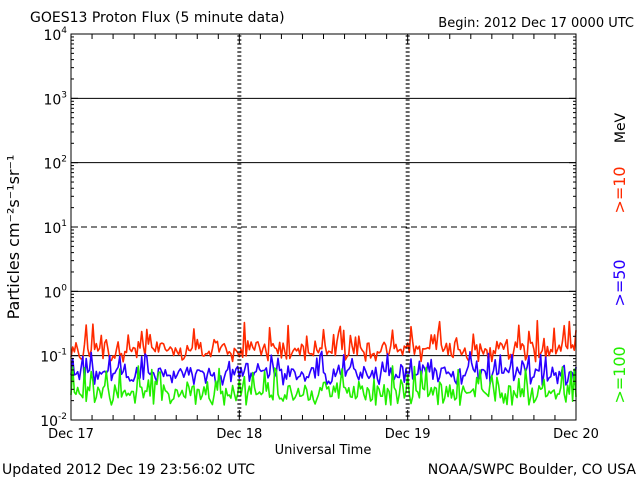 This screenshot has width=640, height=480. What do you see at coordinates (619, 374) in the screenshot?
I see `legend-item: >=100` at bounding box center [619, 374].